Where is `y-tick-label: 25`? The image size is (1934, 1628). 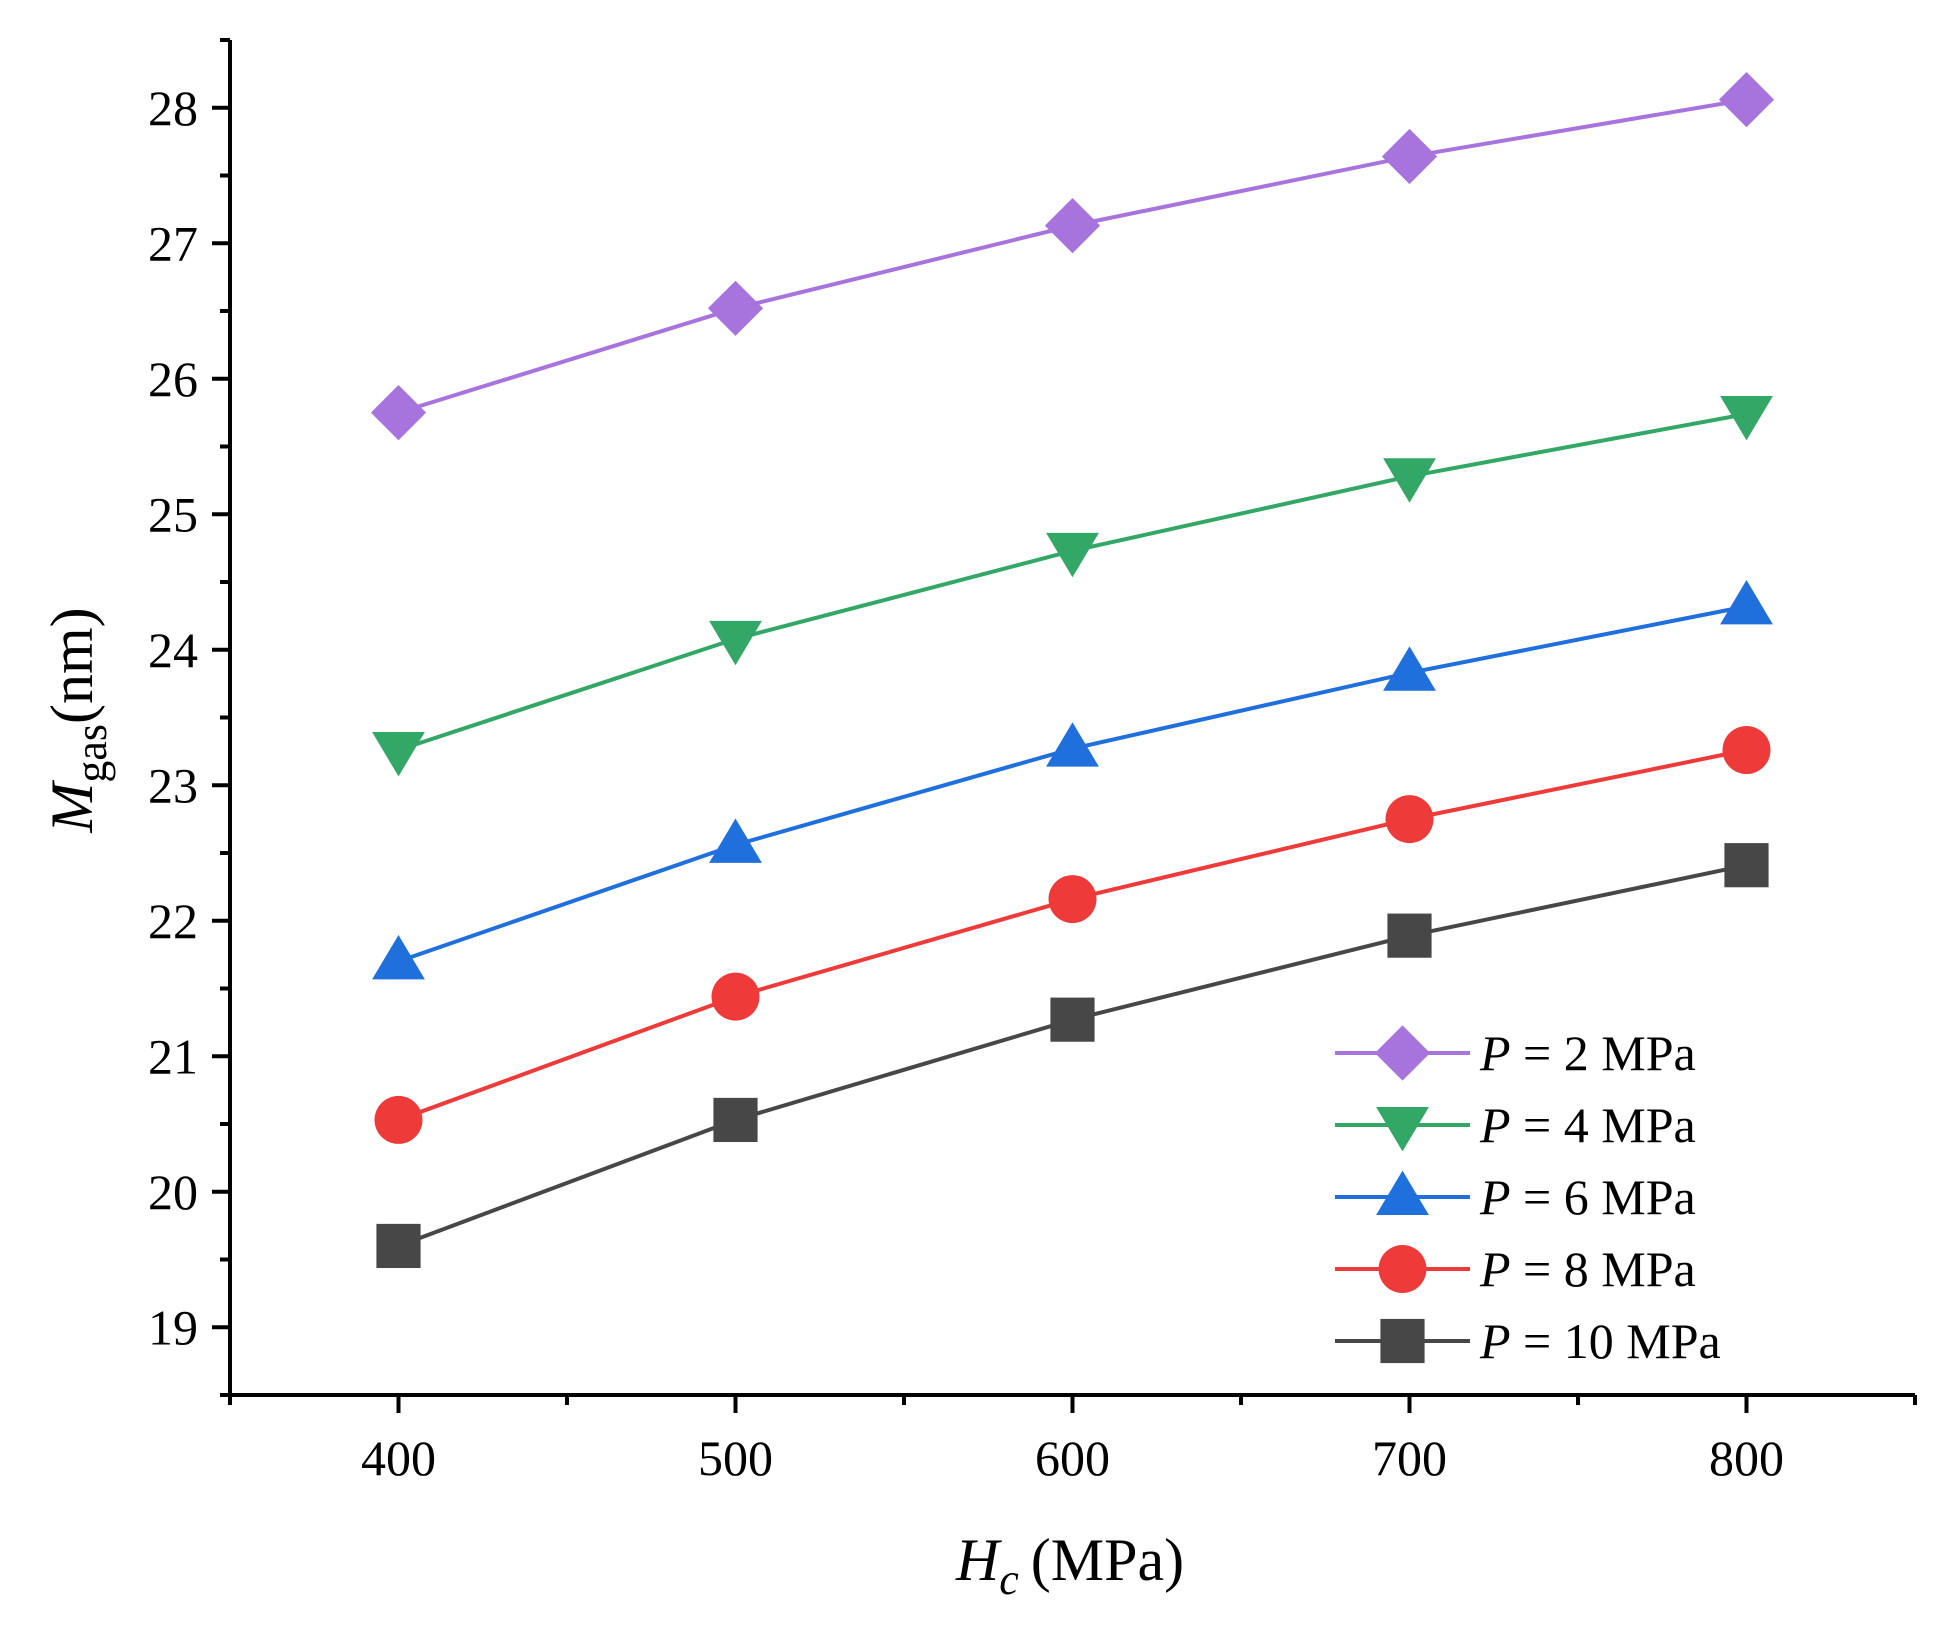 y-tick-label: 25 is located at coordinates (173, 514).